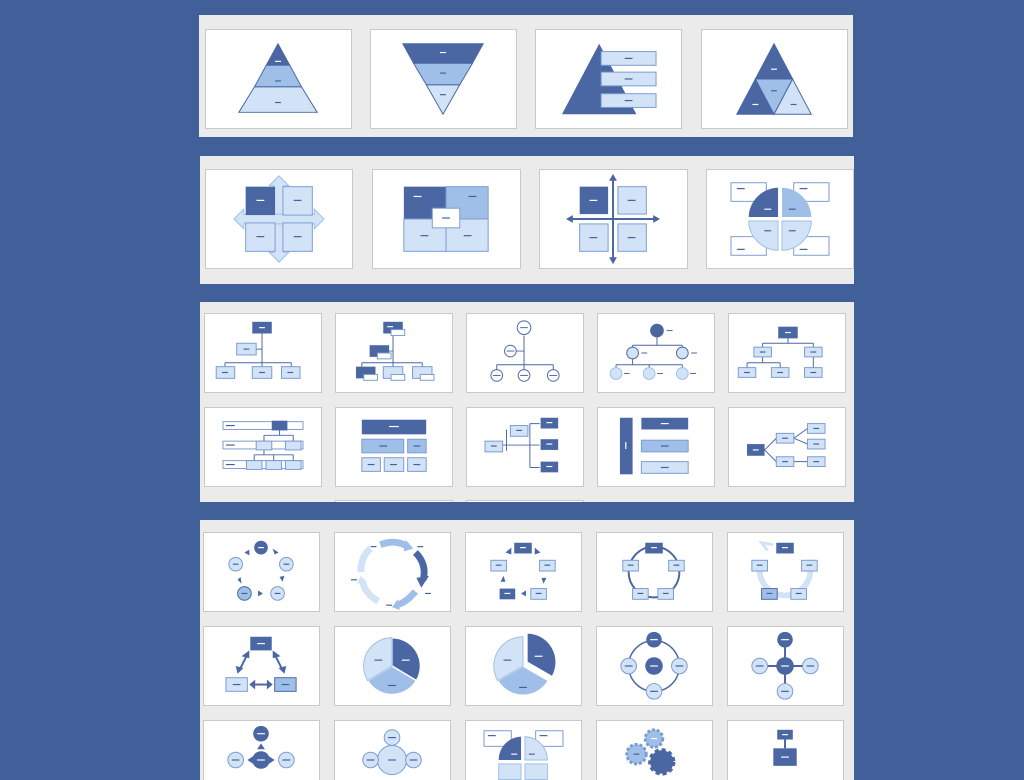 The image size is (1024, 780). I want to click on diverging-radial-thumb, so click(261, 750).